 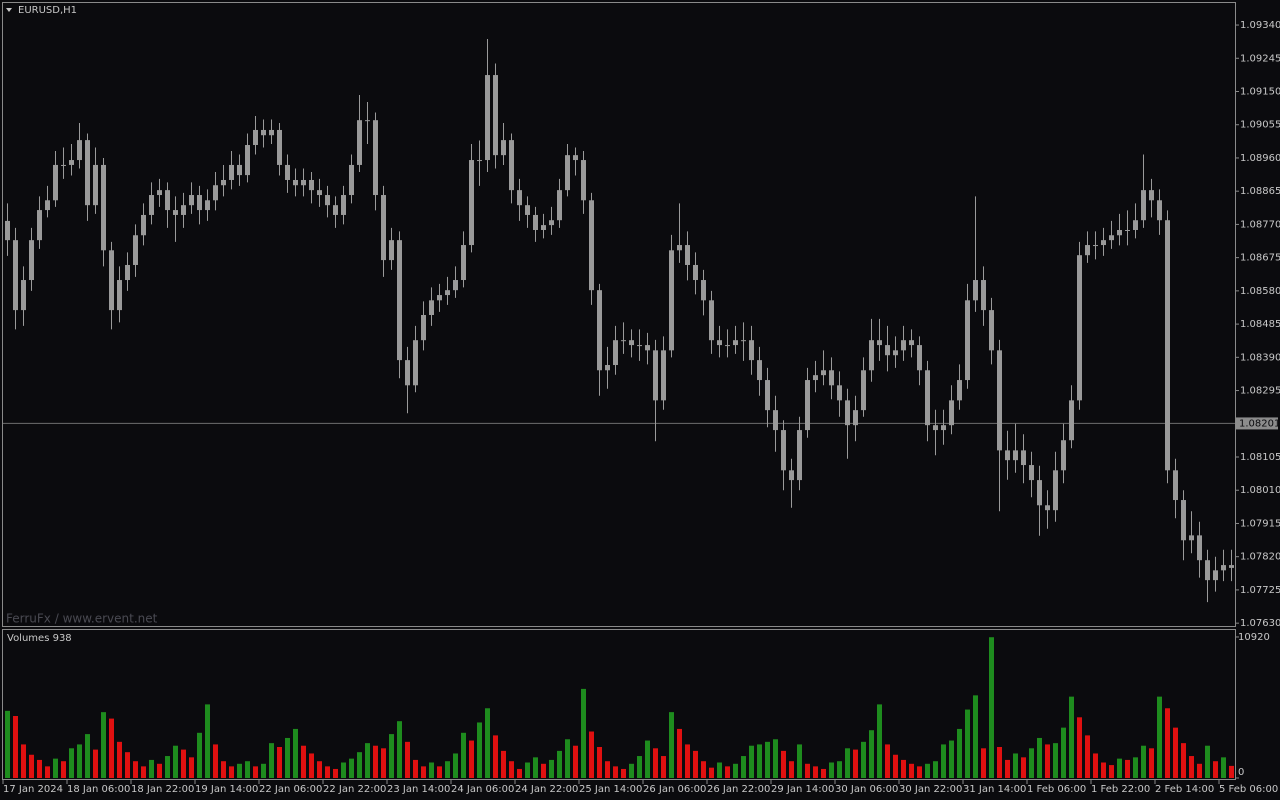 I want to click on y-tick-label: 1.08580, so click(x=1260, y=291).